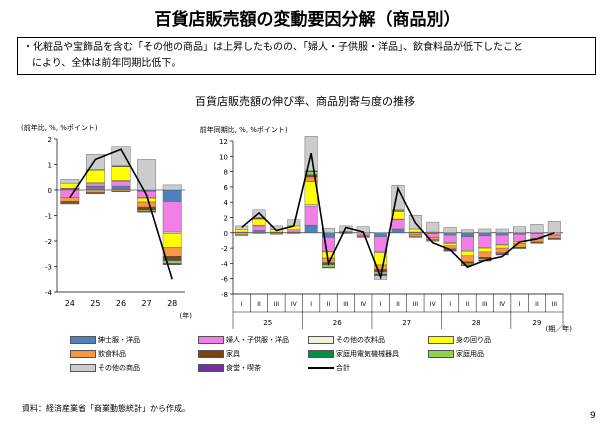 This screenshot has width=615, height=426. Describe the element at coordinates (233, 354) in the screenshot. I see `legend-label: 家具` at that location.